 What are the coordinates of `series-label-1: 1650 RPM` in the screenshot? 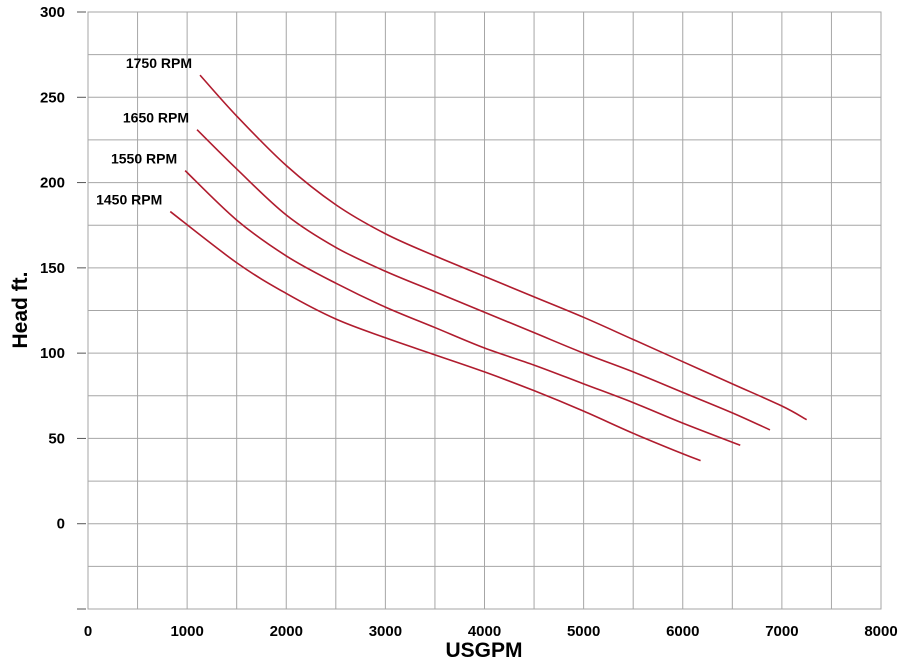 It's located at (156, 118).